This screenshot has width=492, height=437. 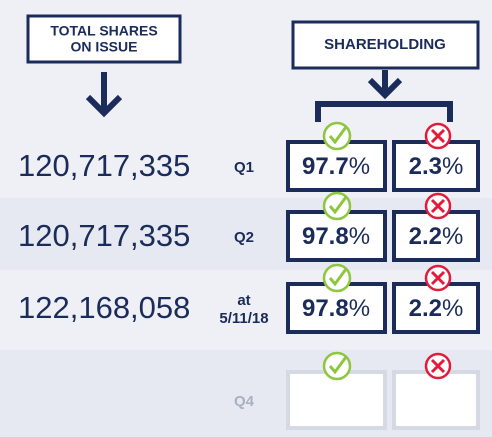 I want to click on percentage: 2.3%, so click(x=436, y=166).